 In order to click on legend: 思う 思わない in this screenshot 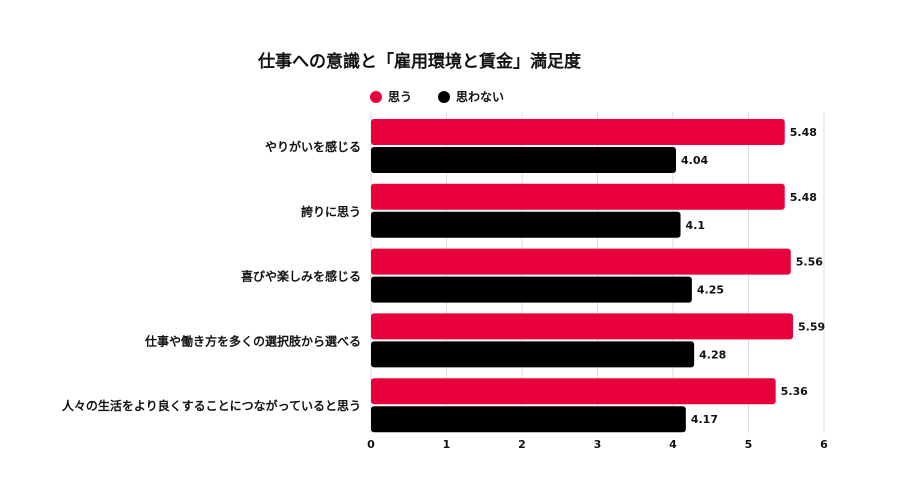, I will do `click(450, 96)`.